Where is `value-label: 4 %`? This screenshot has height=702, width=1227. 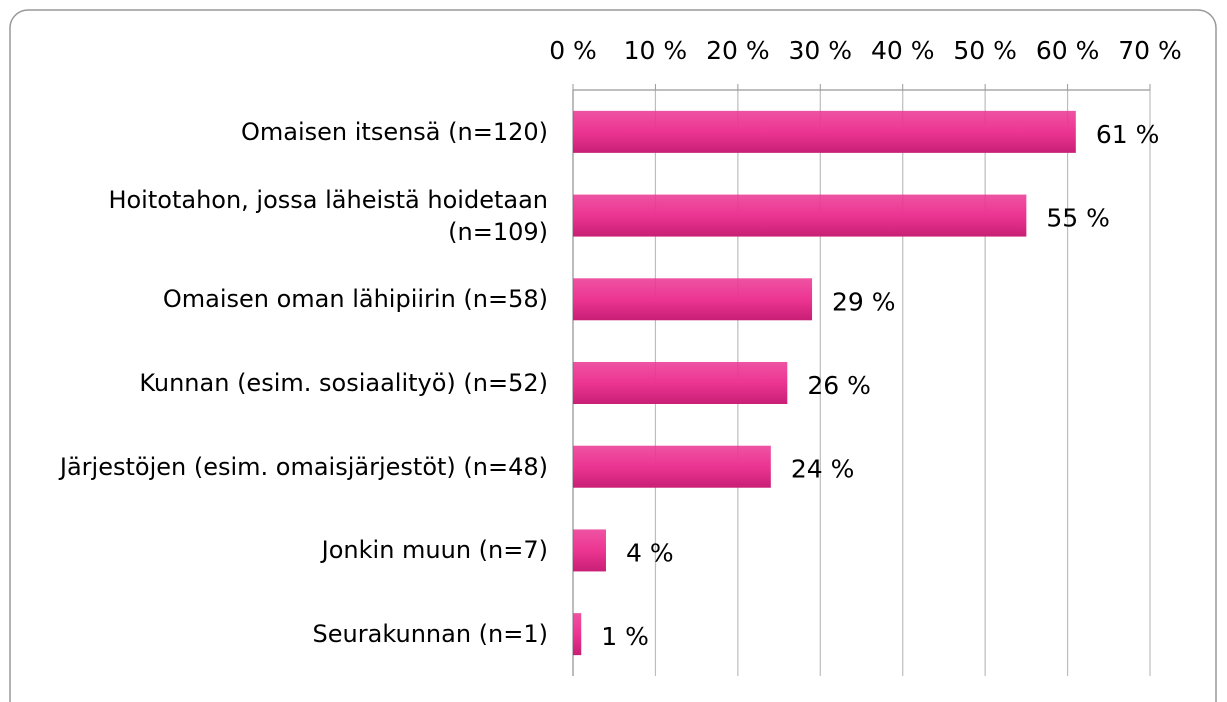
value-label: 4 % is located at coordinates (650, 552).